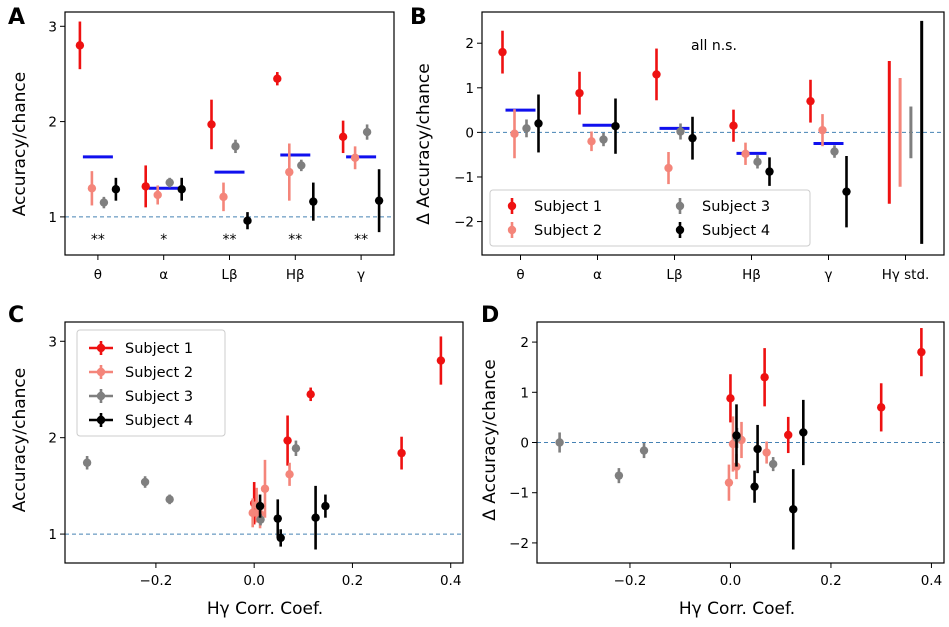 The image size is (949, 627). I want to click on y-tick-label-a: 3, so click(52, 27).